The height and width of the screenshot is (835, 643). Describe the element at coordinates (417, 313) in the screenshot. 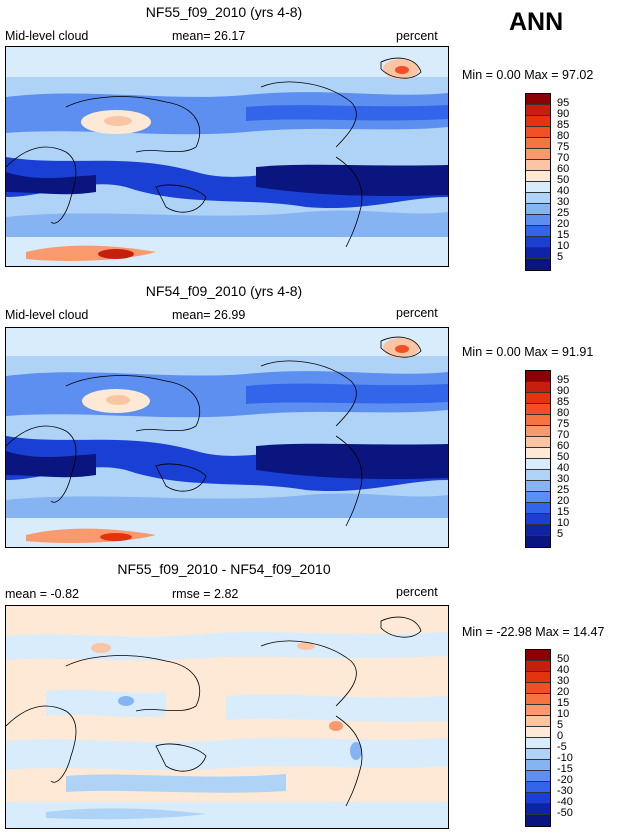

I see `panel-2-units: percent` at that location.